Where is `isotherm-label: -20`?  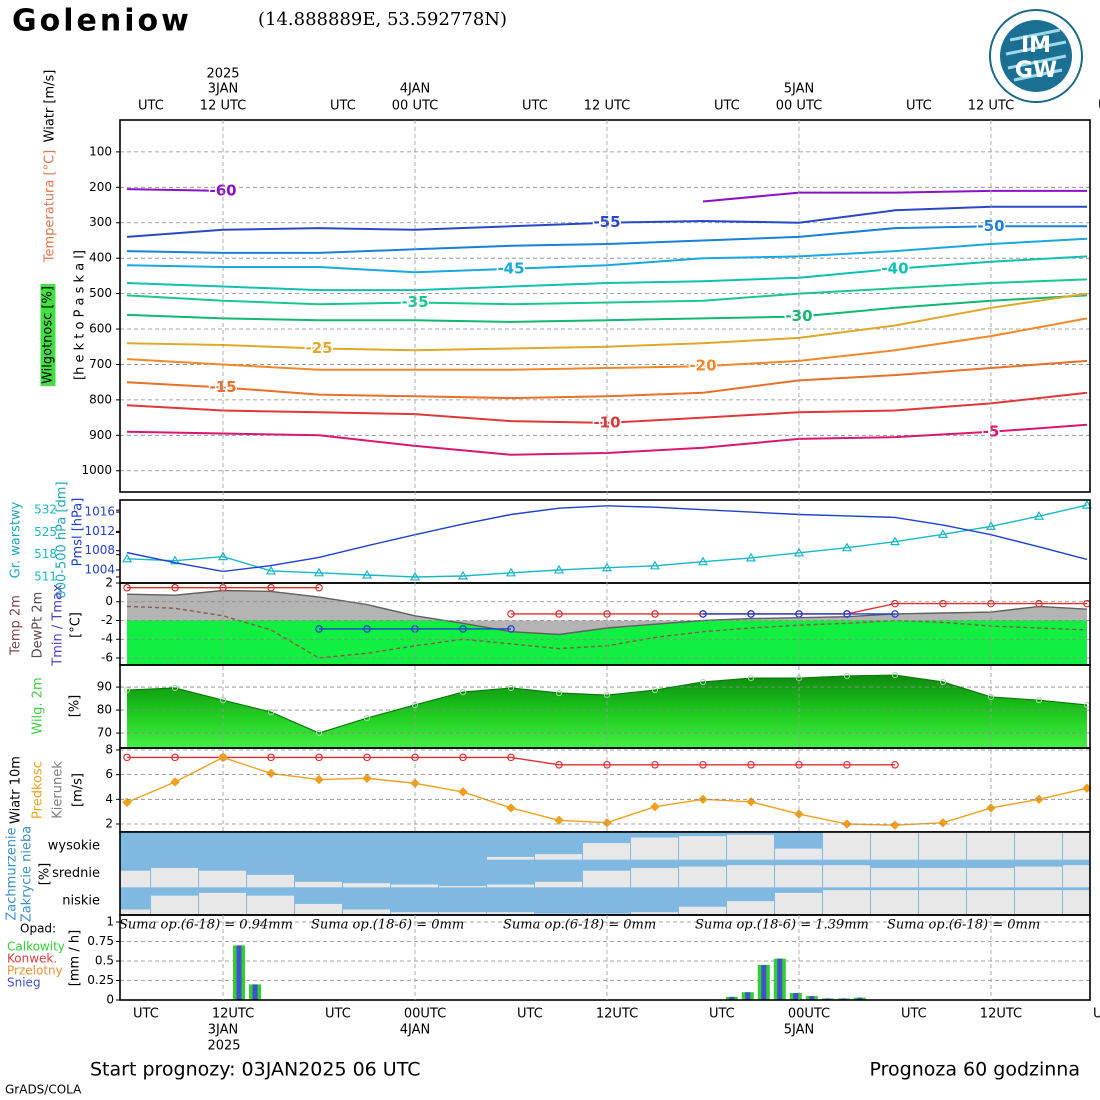 isotherm-label: -20 is located at coordinates (702, 366).